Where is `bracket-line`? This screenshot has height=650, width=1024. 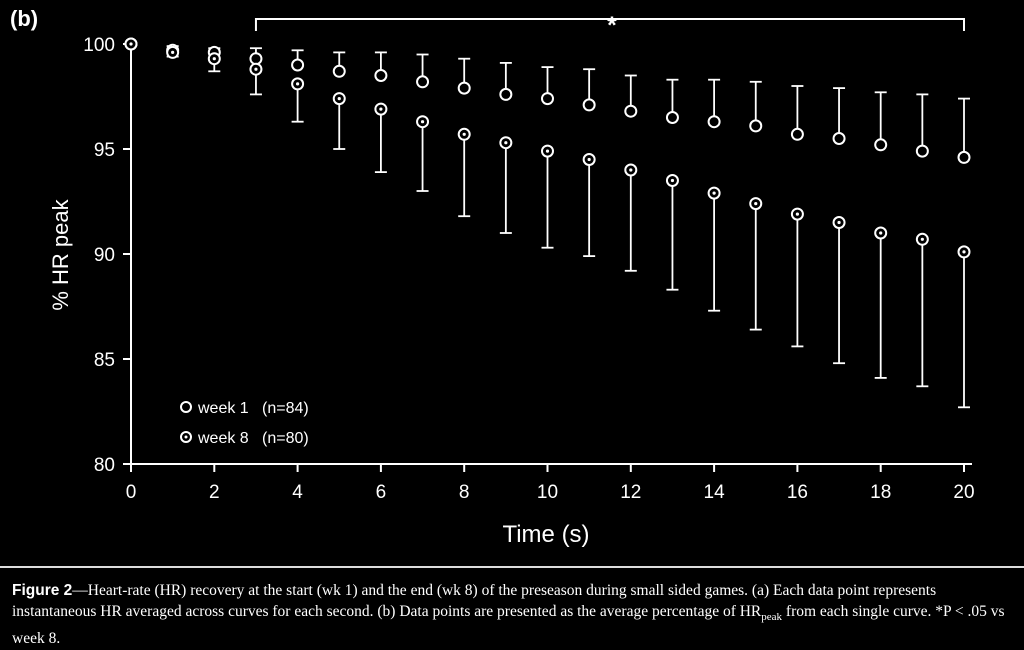
bracket-line is located at coordinates (609, 24).